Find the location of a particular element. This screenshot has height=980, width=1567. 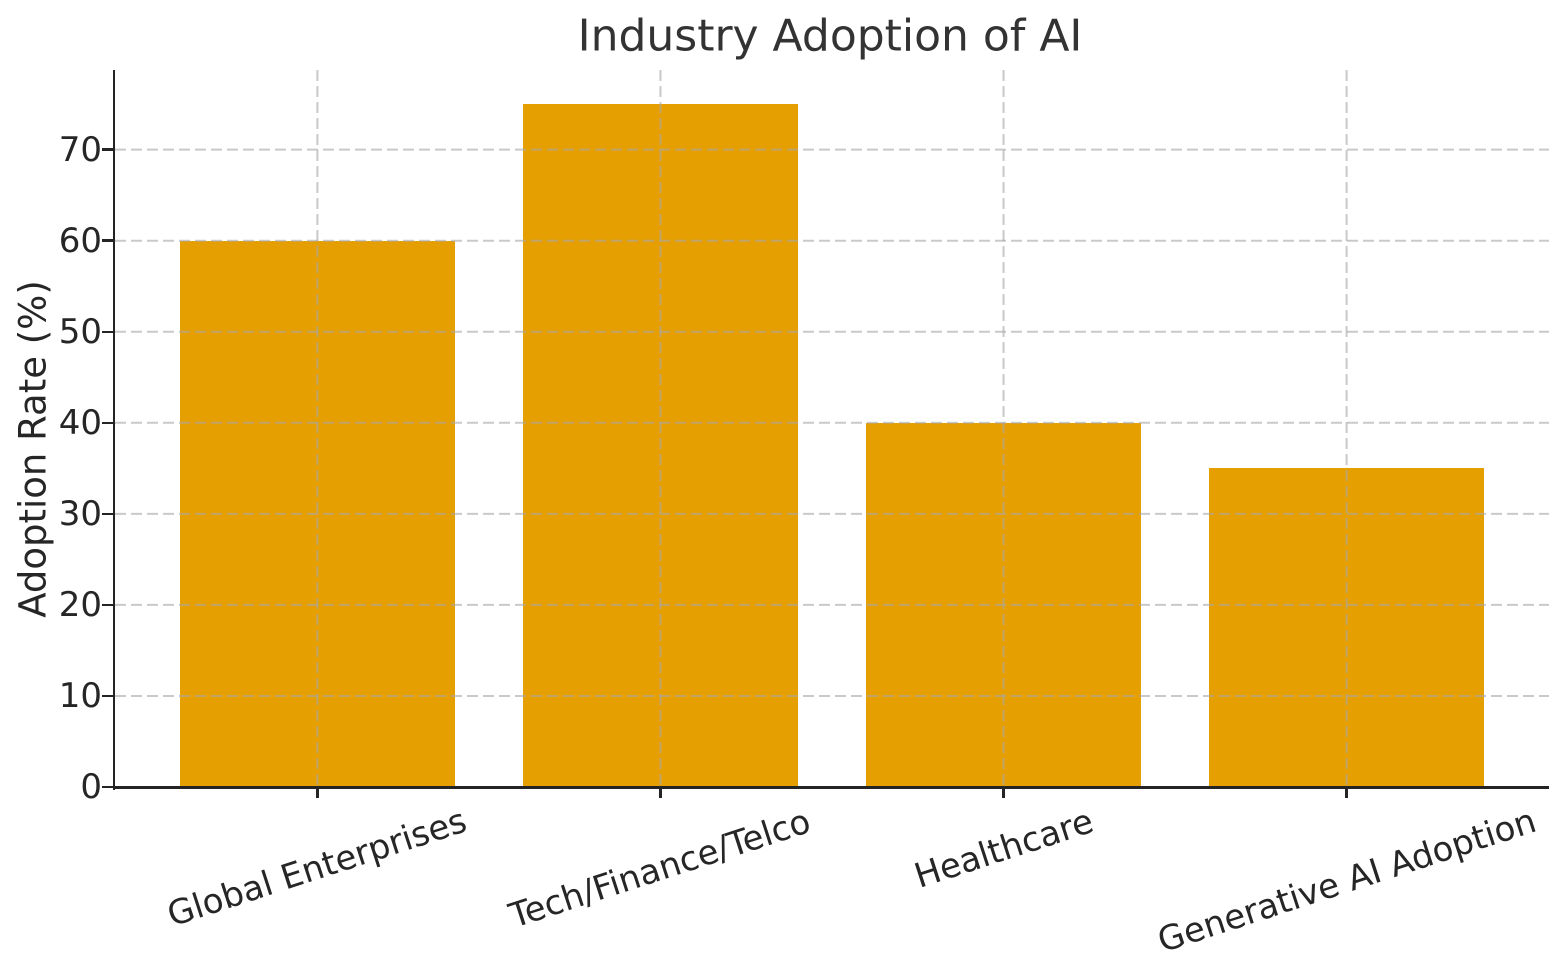

x-tick-label-global-enterprises: Global Enterprises is located at coordinates (317, 868).